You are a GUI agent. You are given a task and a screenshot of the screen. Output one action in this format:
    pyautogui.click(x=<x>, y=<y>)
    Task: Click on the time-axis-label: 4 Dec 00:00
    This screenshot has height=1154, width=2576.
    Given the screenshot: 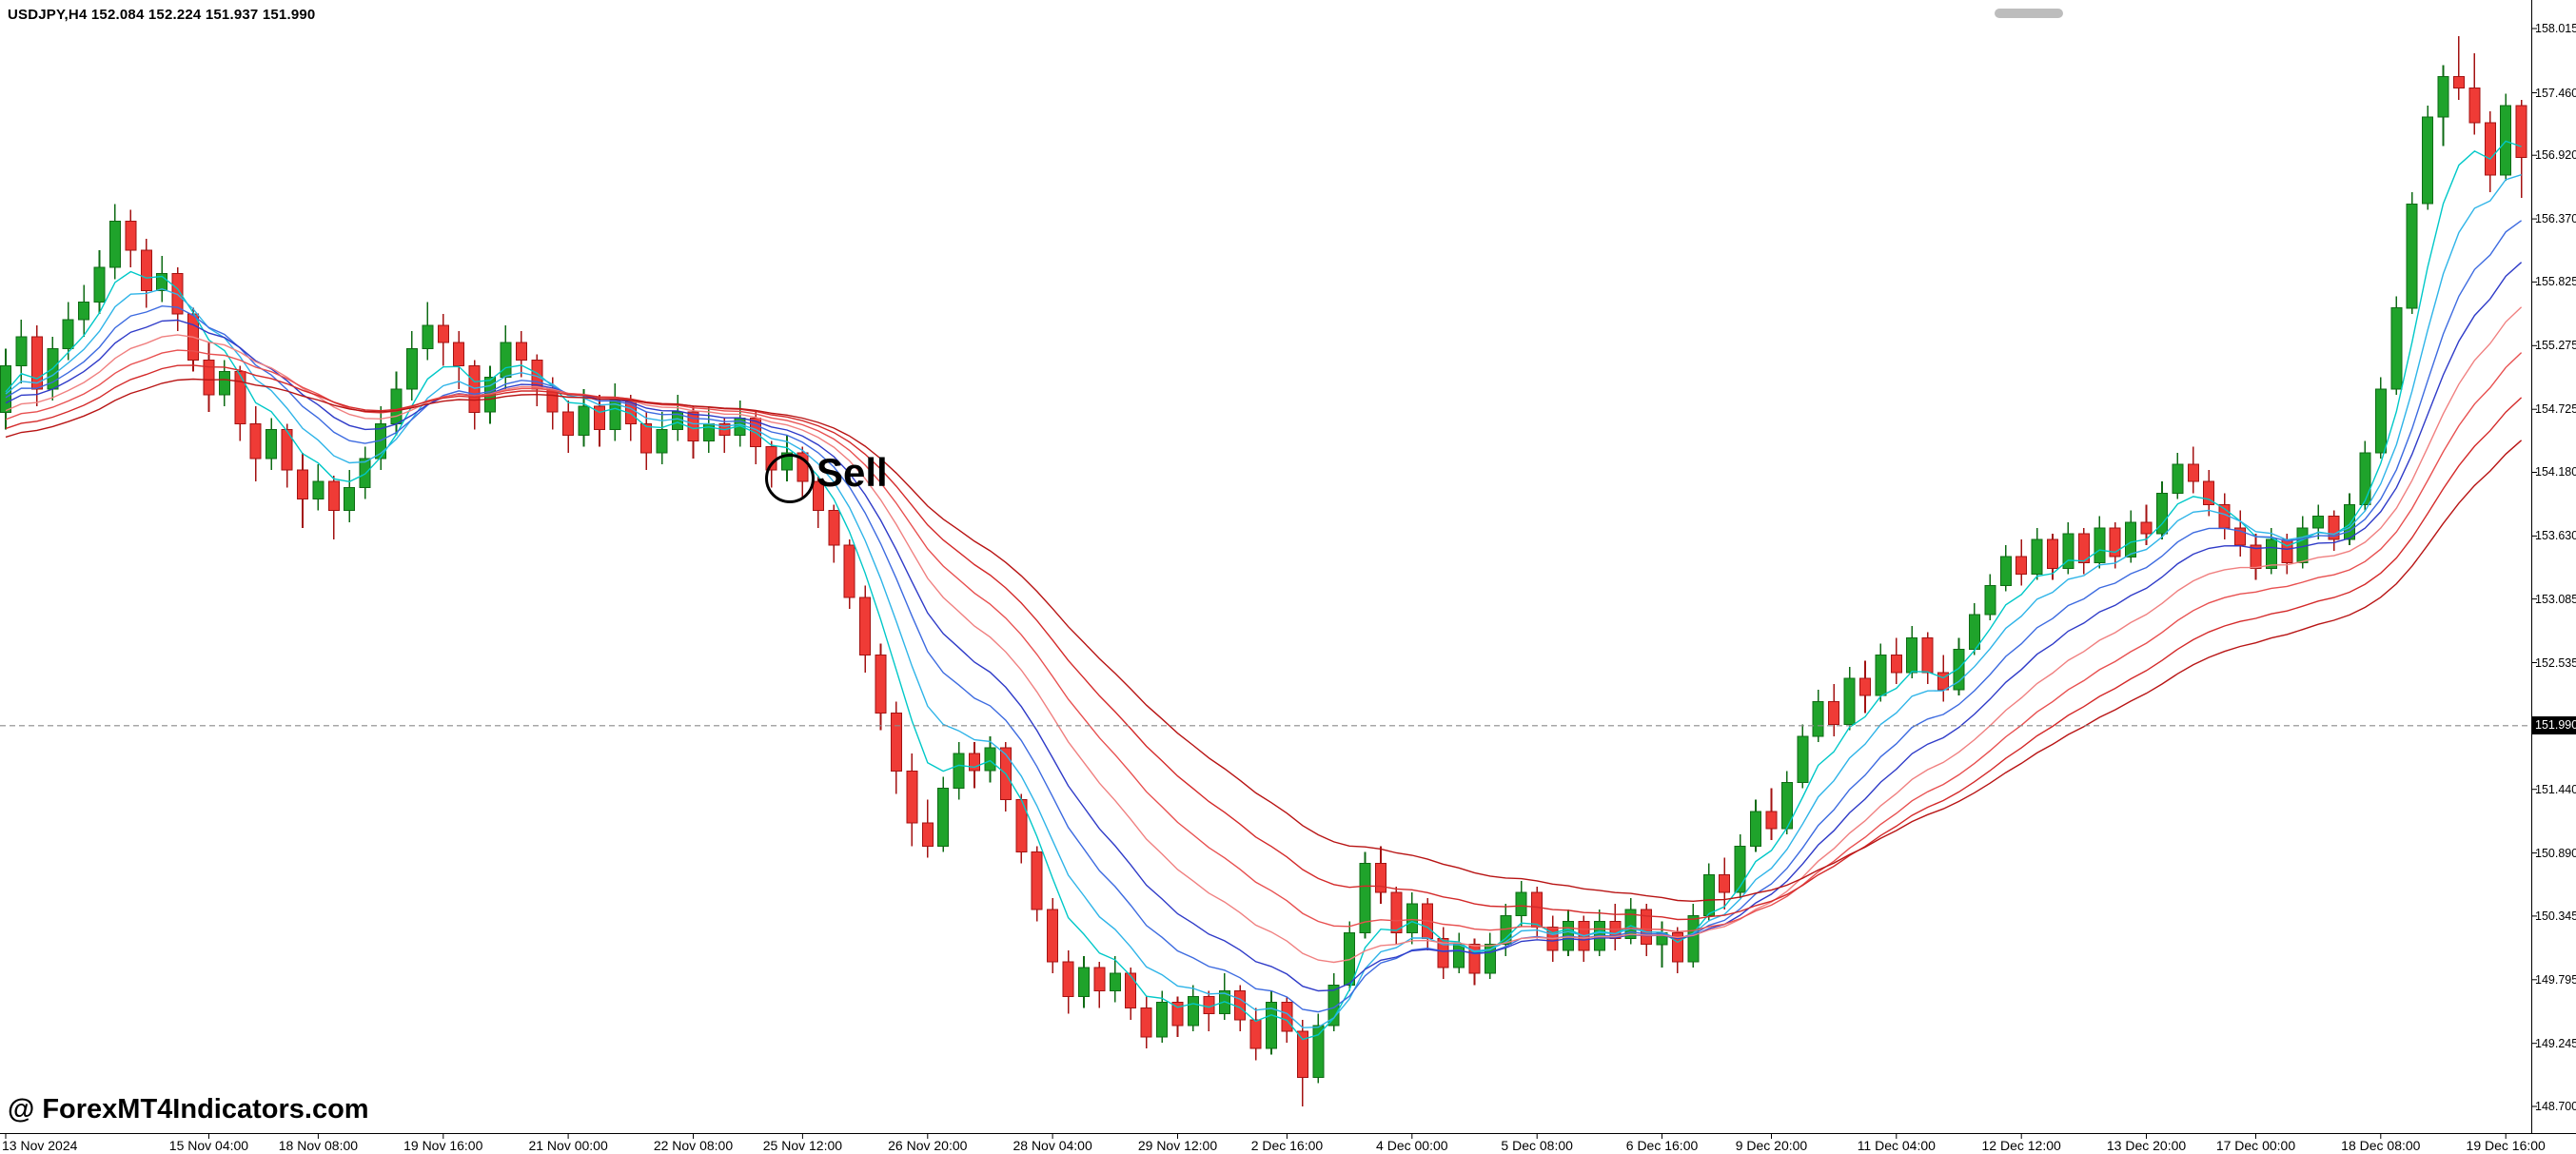 What is the action you would take?
    pyautogui.click(x=1412, y=1145)
    